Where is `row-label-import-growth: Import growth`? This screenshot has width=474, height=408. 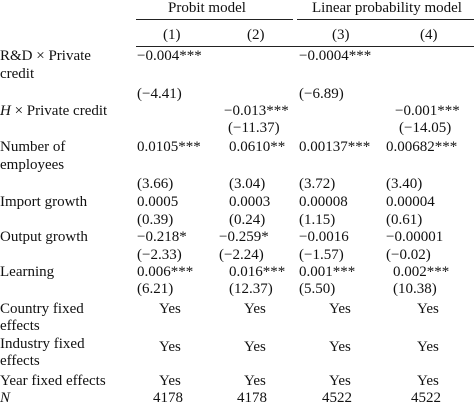
row-label-import-growth: Import growth is located at coordinates (44, 202).